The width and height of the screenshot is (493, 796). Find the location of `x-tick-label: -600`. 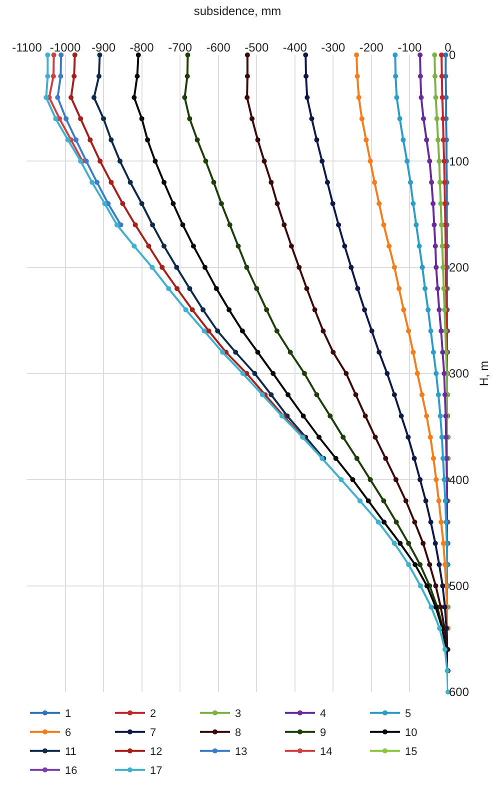

x-tick-label: -600 is located at coordinates (218, 47).